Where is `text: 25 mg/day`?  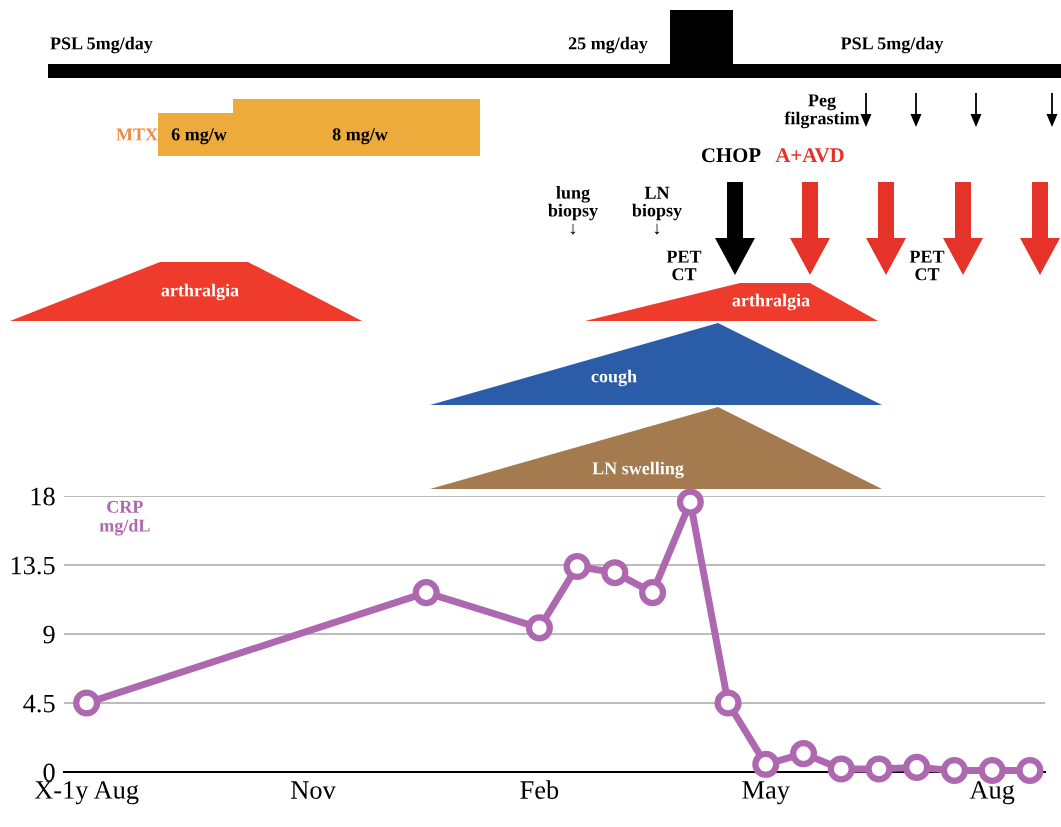
text: 25 mg/day is located at coordinates (608, 45).